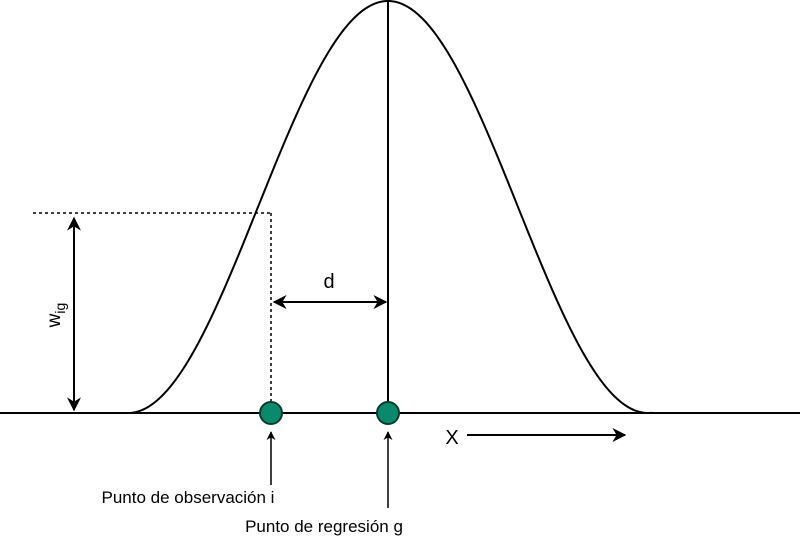 Image resolution: width=800 pixels, height=537 pixels. Describe the element at coordinates (188, 497) in the screenshot. I see `observation-point-label: Punto de observación i` at that location.